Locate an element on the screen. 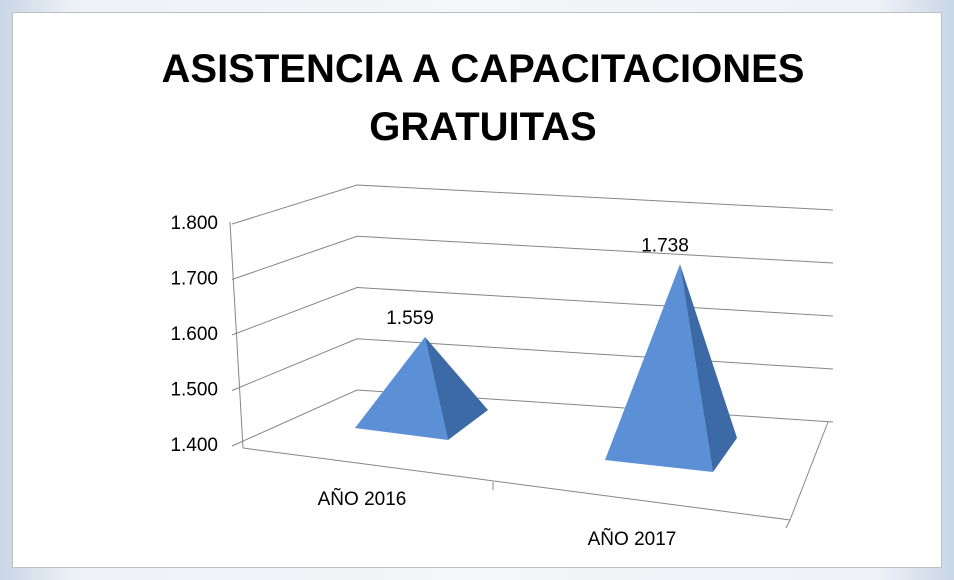 The image size is (954, 580). y-tick-label: 1.600 is located at coordinates (194, 334).